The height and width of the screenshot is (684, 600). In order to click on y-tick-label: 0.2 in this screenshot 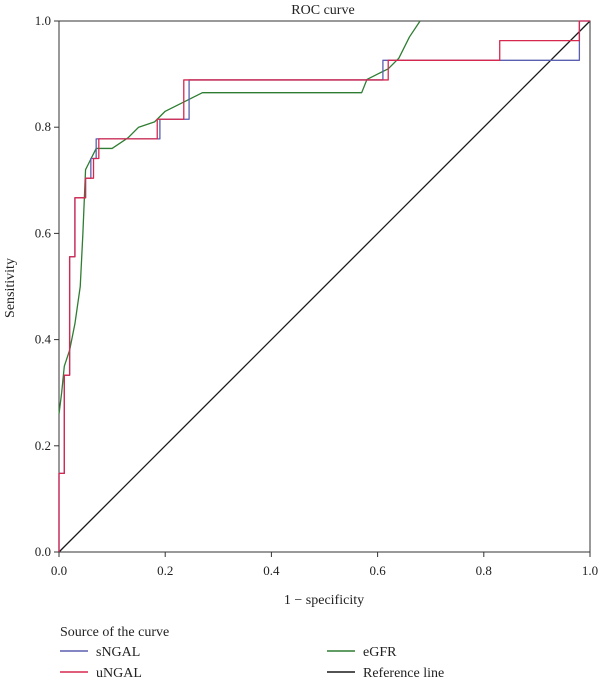, I will do `click(43, 445)`.